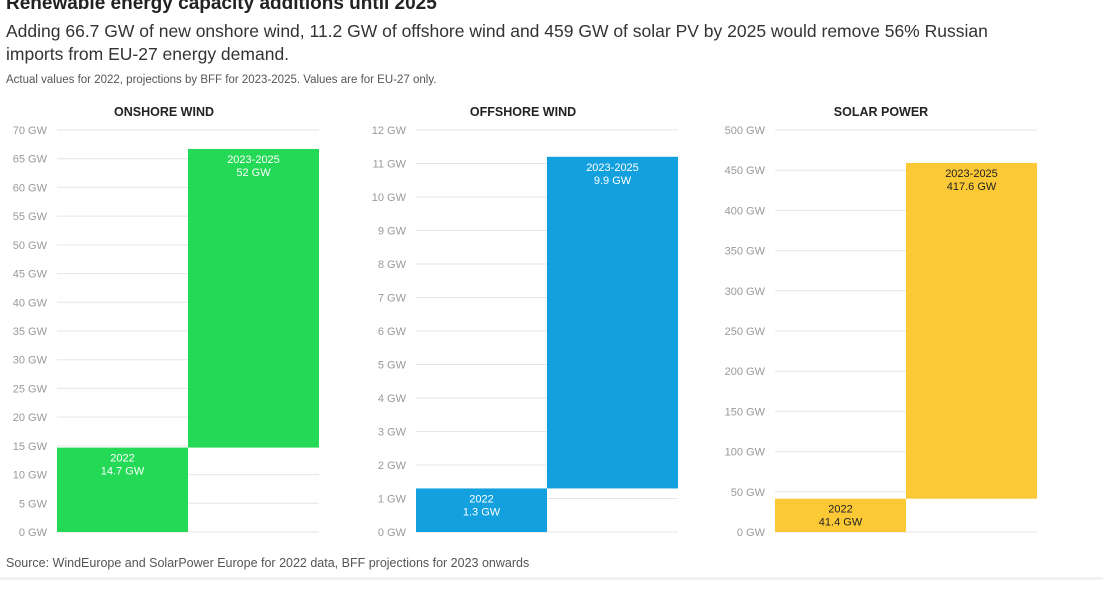 The image size is (1103, 603). Describe the element at coordinates (389, 131) in the screenshot. I see `y-tick-label: 12 GW` at that location.